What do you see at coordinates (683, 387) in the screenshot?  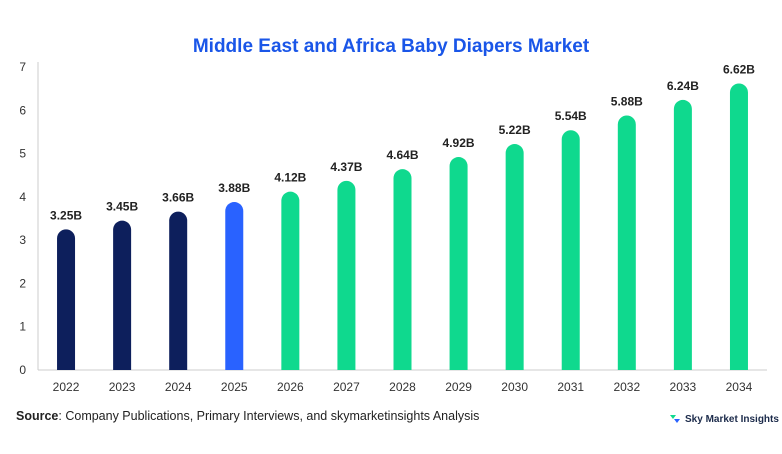 I see `x-tick-label: 2033` at bounding box center [683, 387].